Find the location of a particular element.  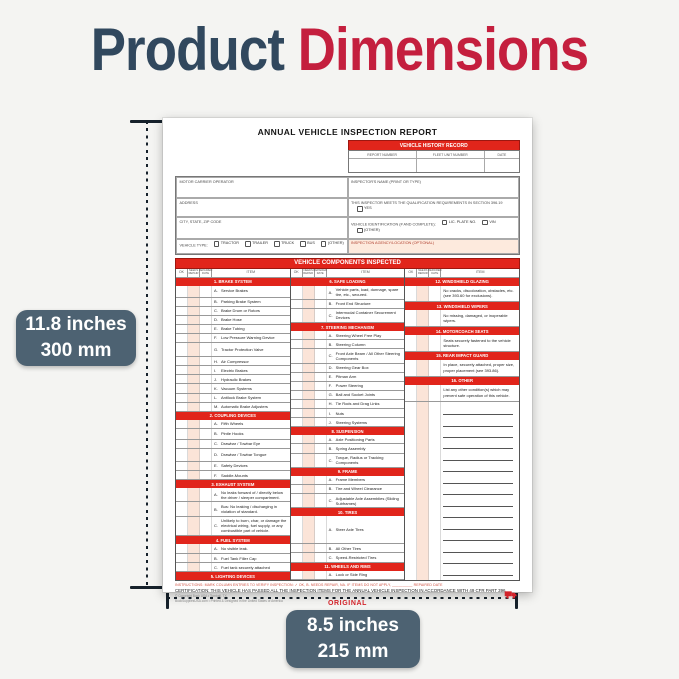

section-header: 16. OTHER is located at coordinates (462, 380).